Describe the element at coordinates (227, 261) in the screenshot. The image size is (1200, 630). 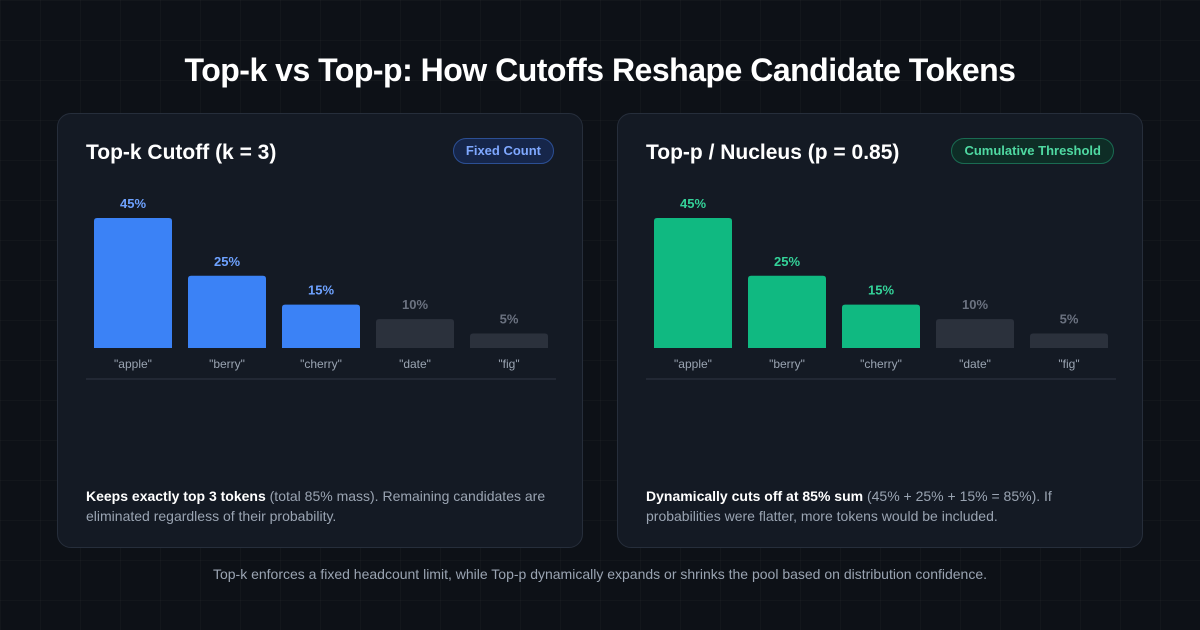
I see `topk-value-label-1: 25%` at that location.